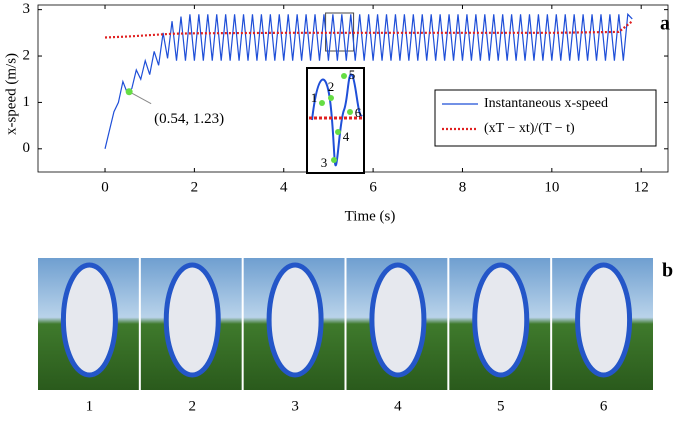 The image size is (685, 422). I want to click on x-tick-label: 2, so click(195, 187).